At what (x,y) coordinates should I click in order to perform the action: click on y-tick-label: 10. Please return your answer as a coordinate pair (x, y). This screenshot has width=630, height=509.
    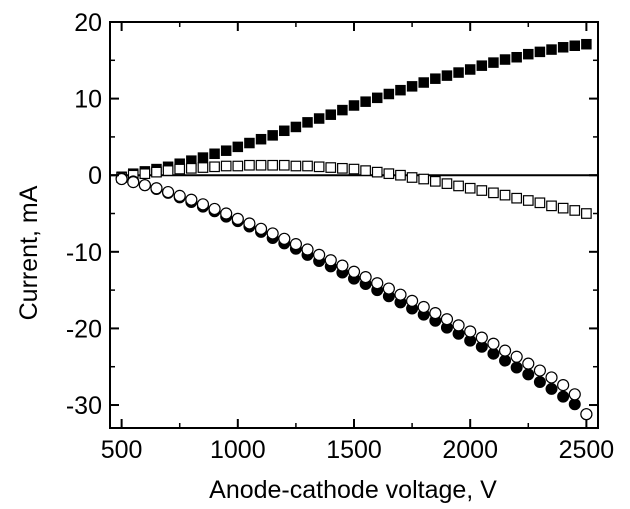
    Looking at the image, I should click on (88, 100).